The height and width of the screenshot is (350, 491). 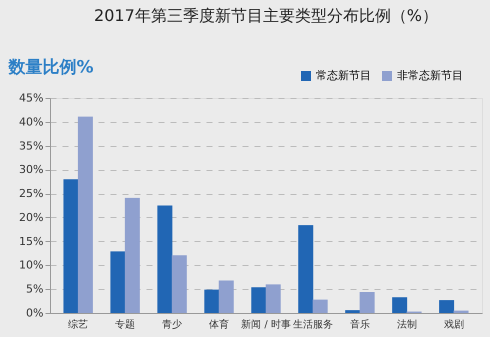 I want to click on y-tick-label: 5%, so click(x=35, y=289).